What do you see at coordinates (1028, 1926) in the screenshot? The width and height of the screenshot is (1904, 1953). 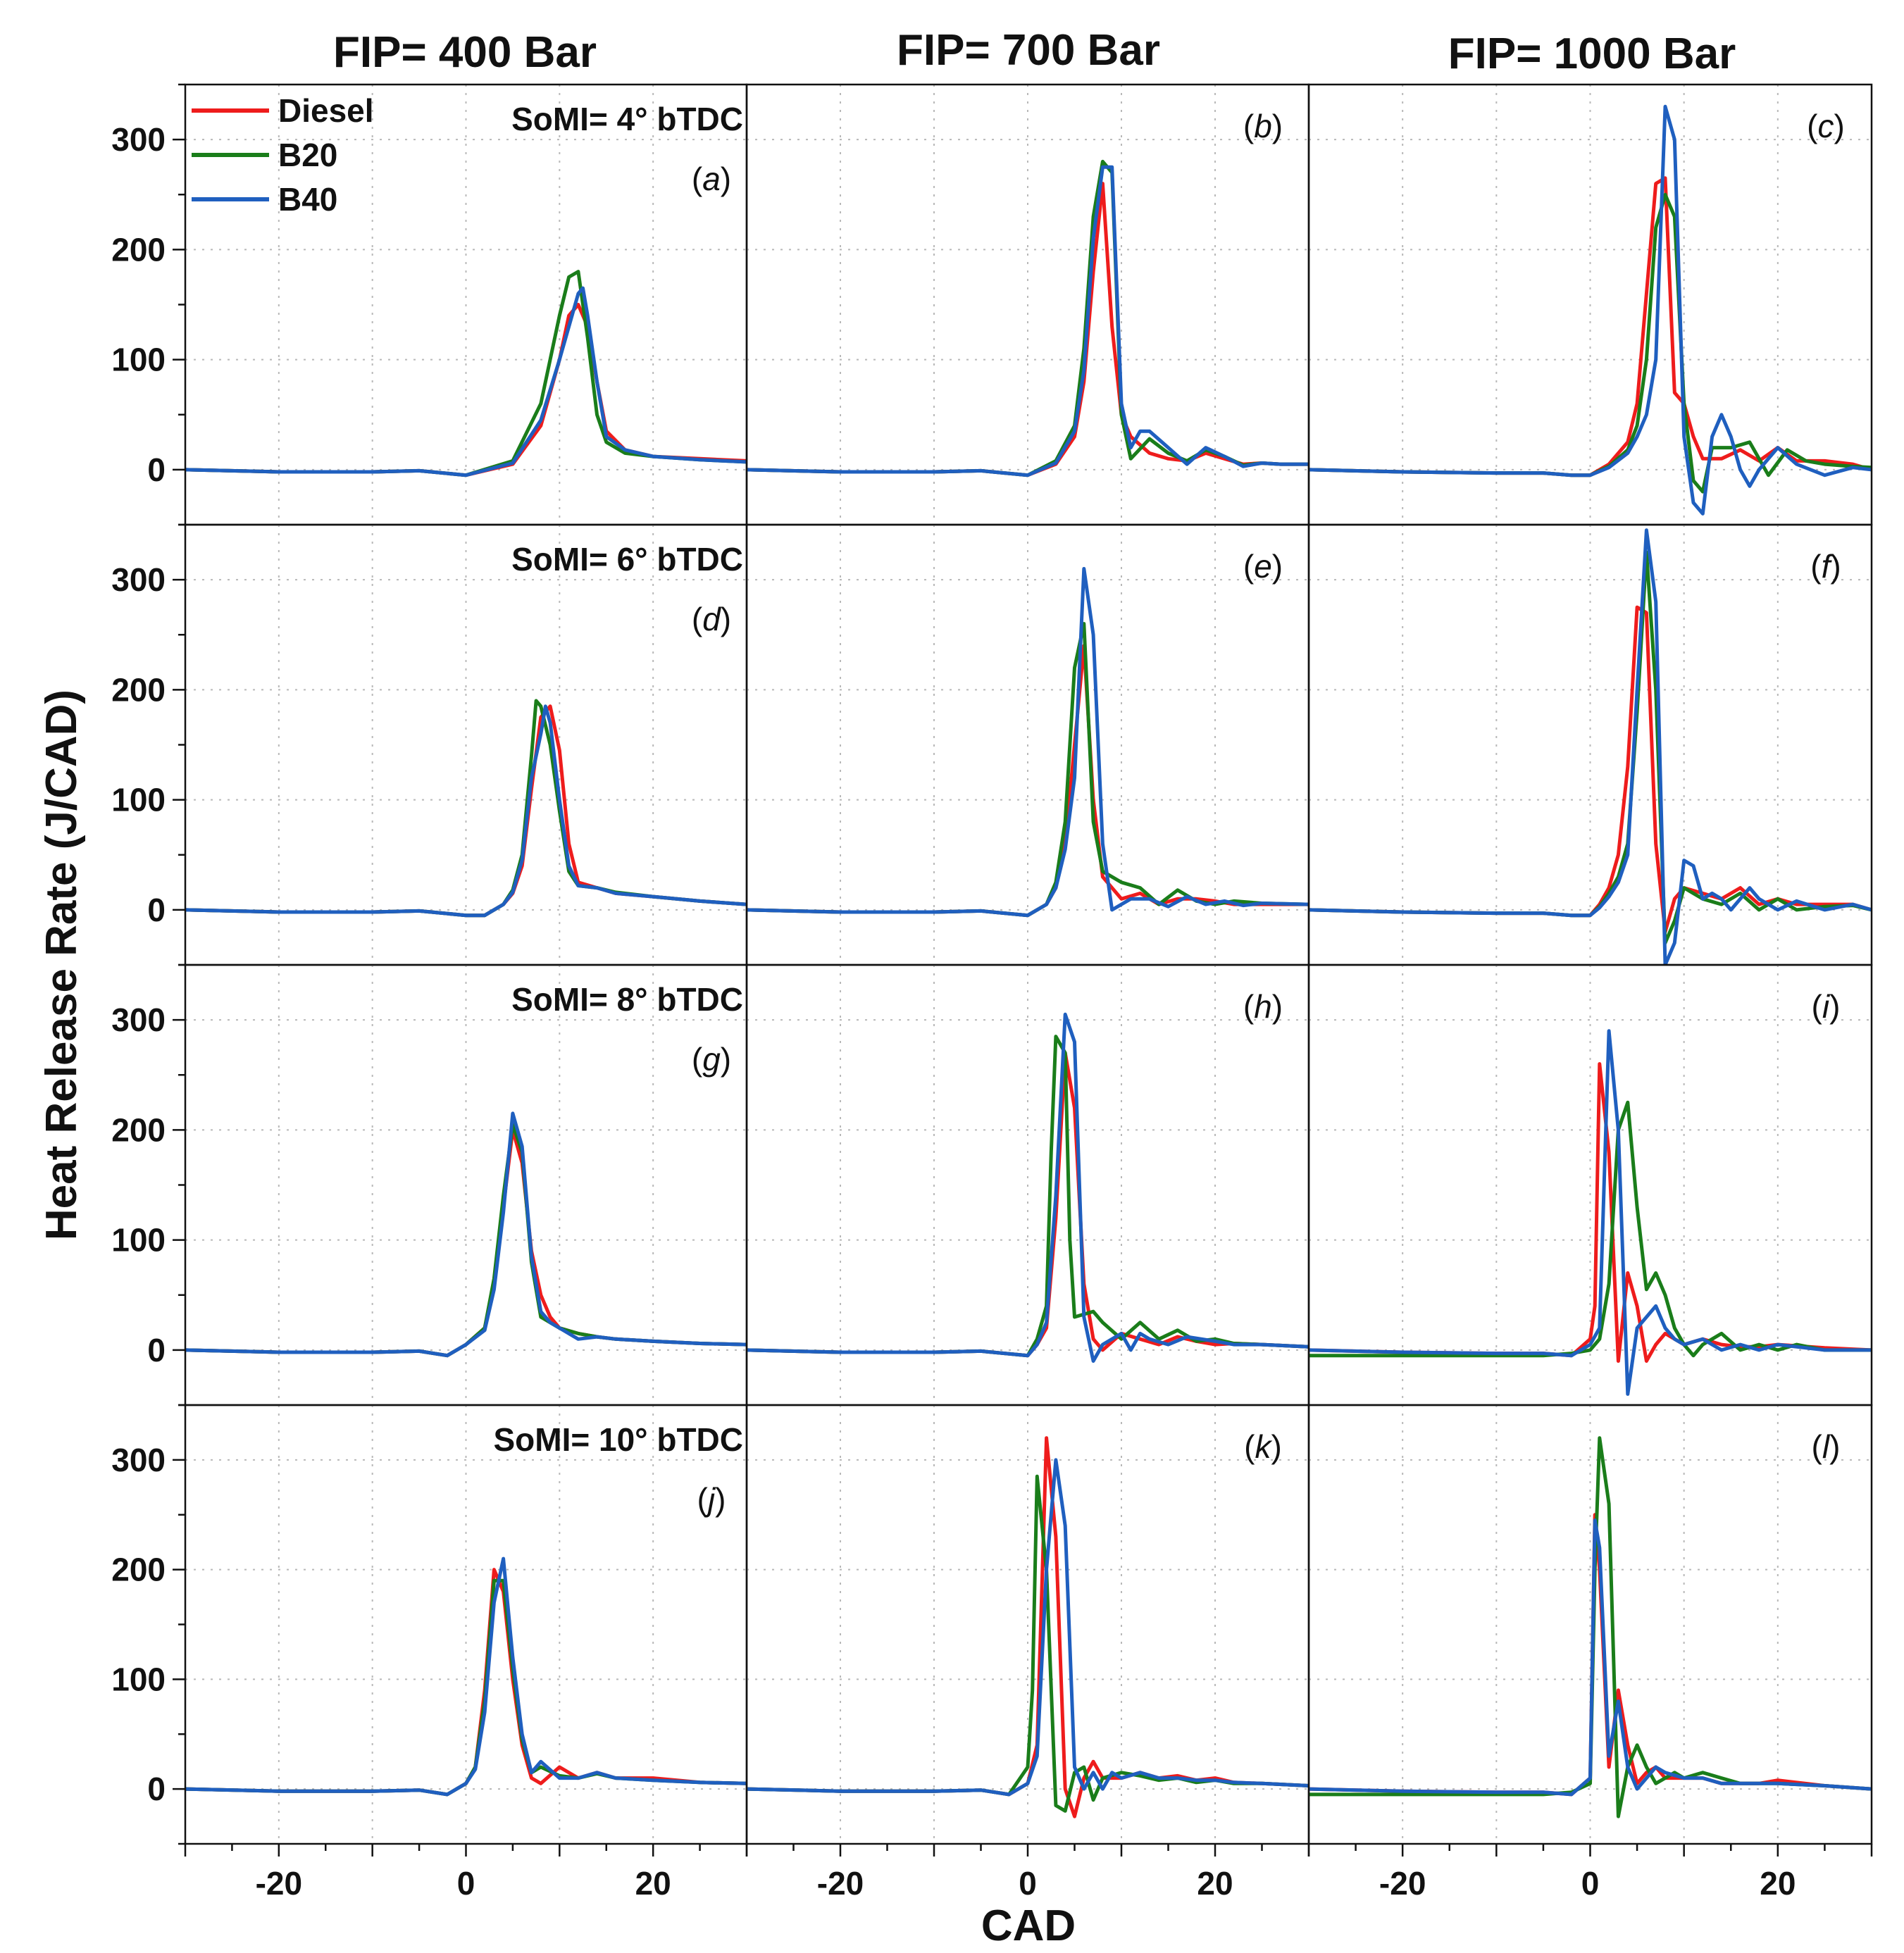 I see `x-axis-title: CAD` at bounding box center [1028, 1926].